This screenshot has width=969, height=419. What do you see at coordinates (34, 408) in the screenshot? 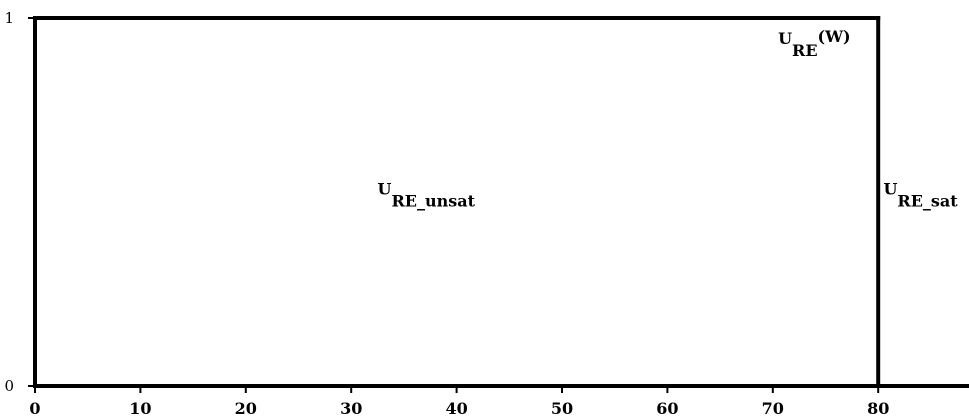
I see `x-tick-label: 0` at bounding box center [34, 408].